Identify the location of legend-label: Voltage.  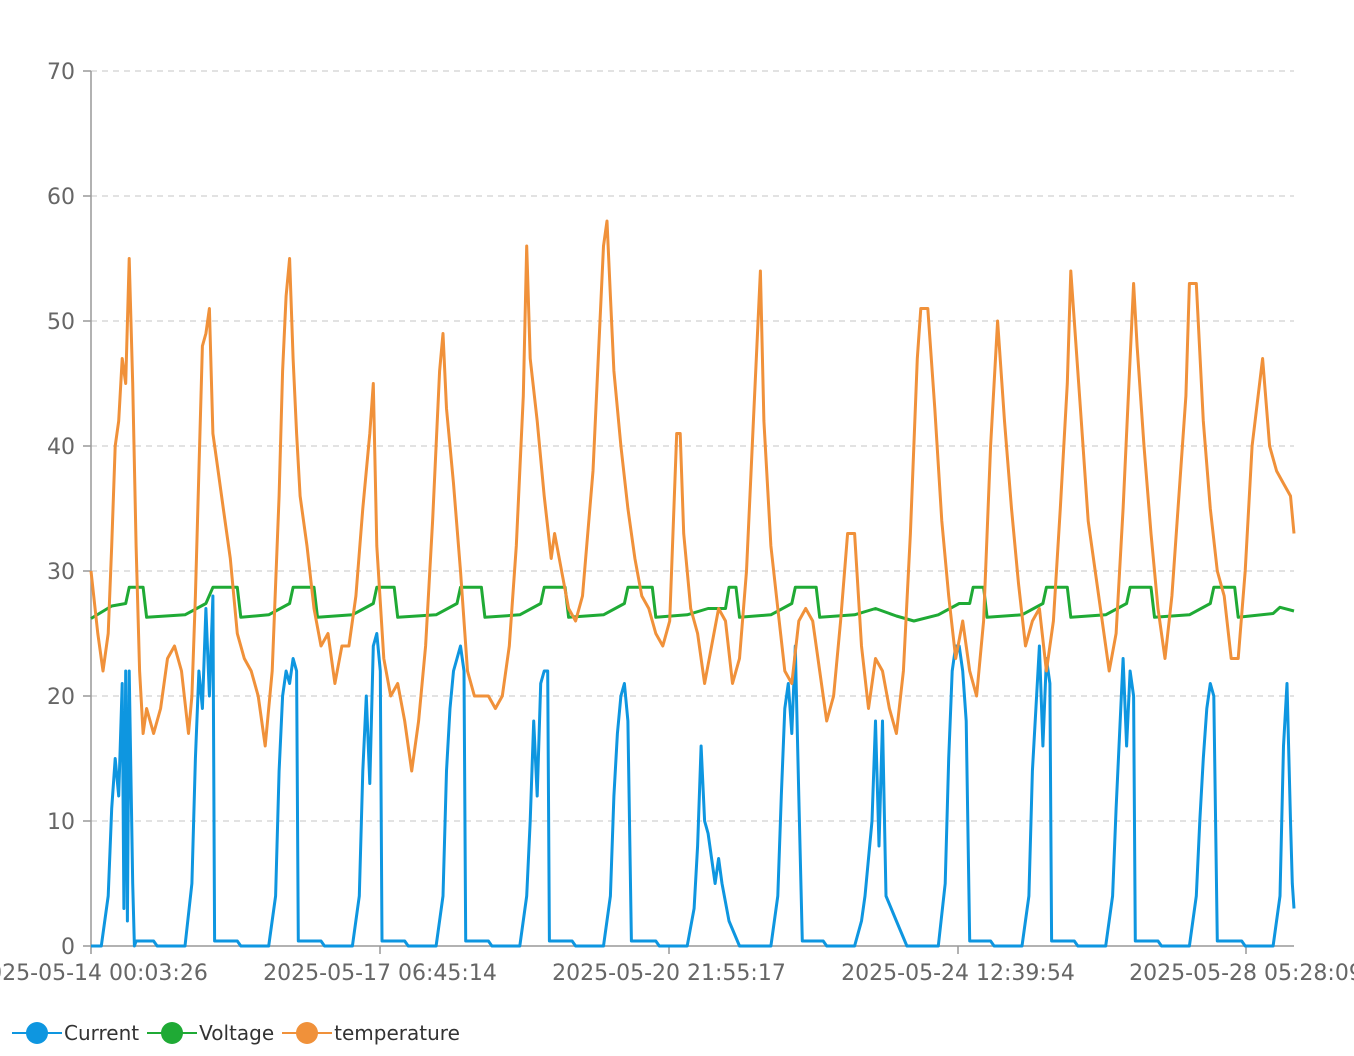
(237, 1033).